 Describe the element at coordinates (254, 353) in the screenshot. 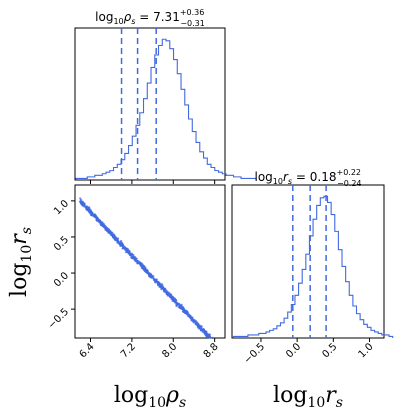

I see `x-tick-label: −0.5` at that location.